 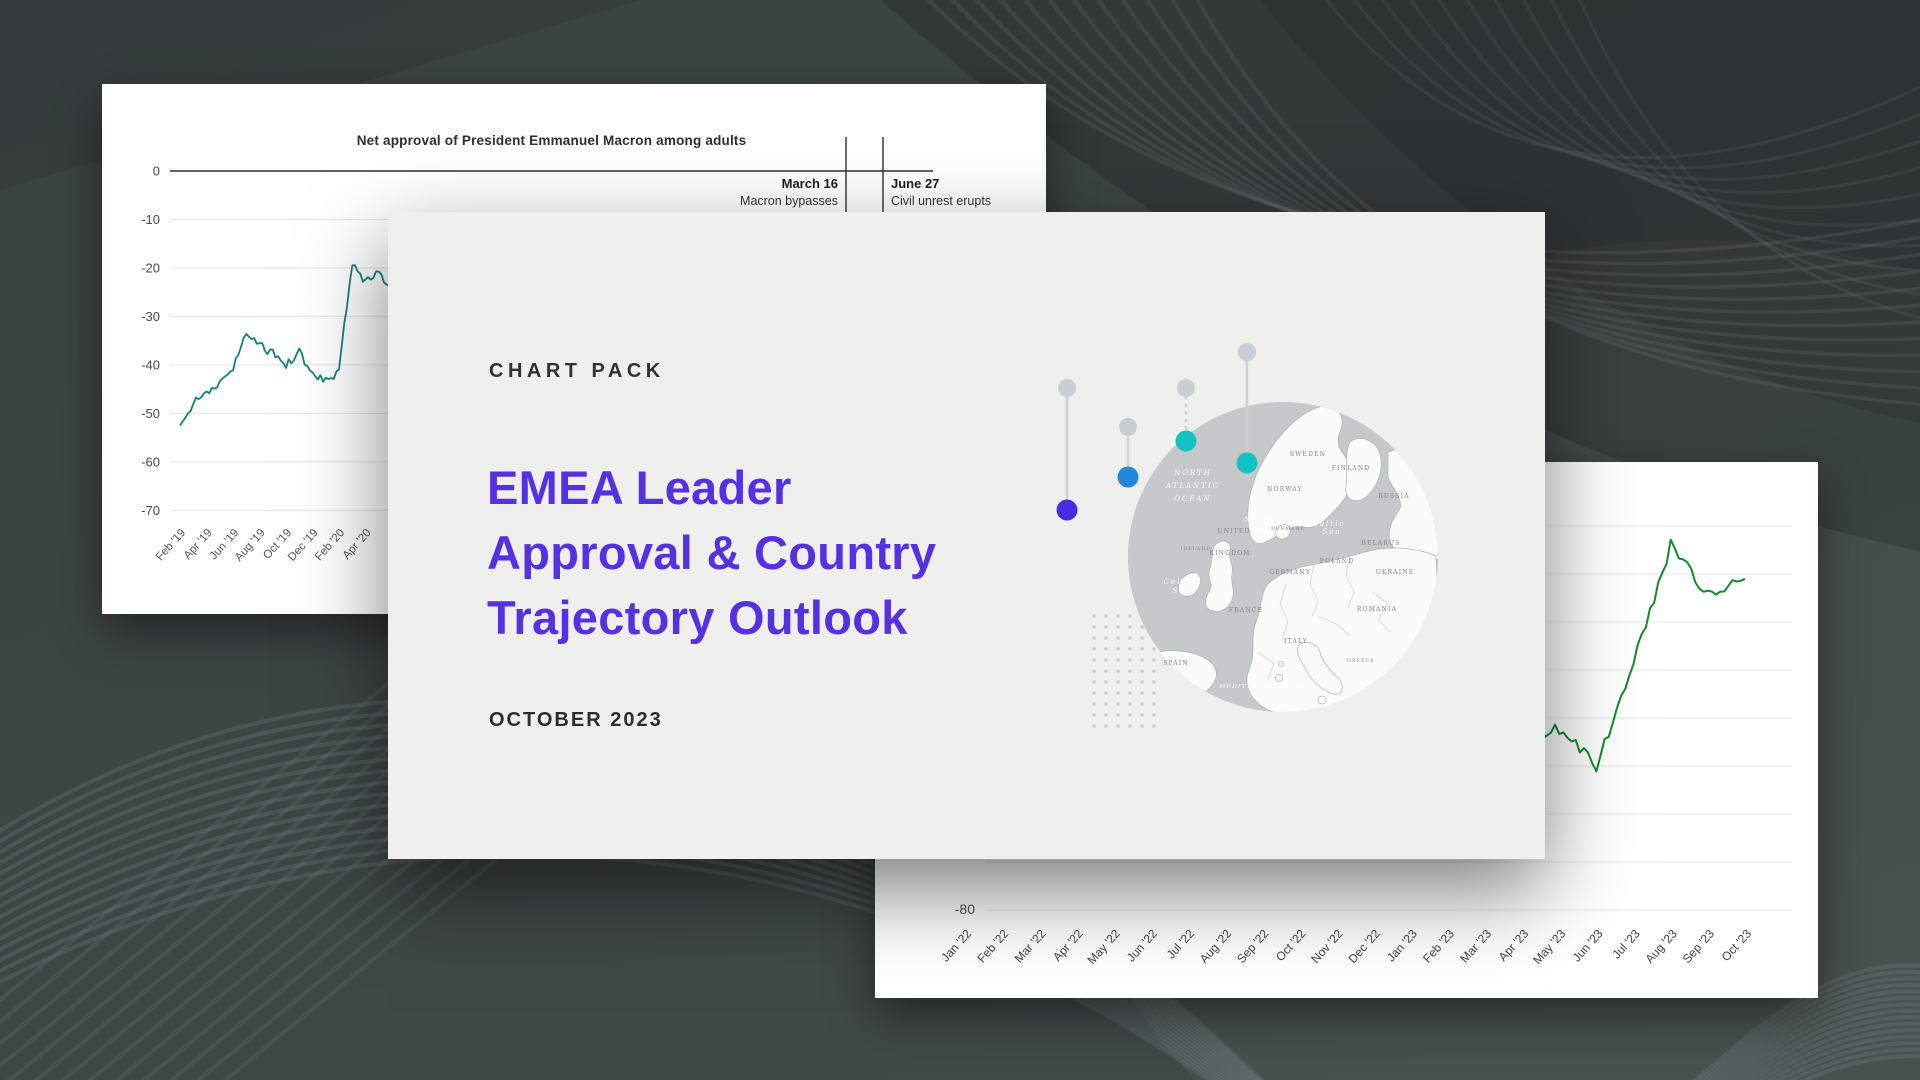 What do you see at coordinates (1124, 671) in the screenshot?
I see `dot-grid` at bounding box center [1124, 671].